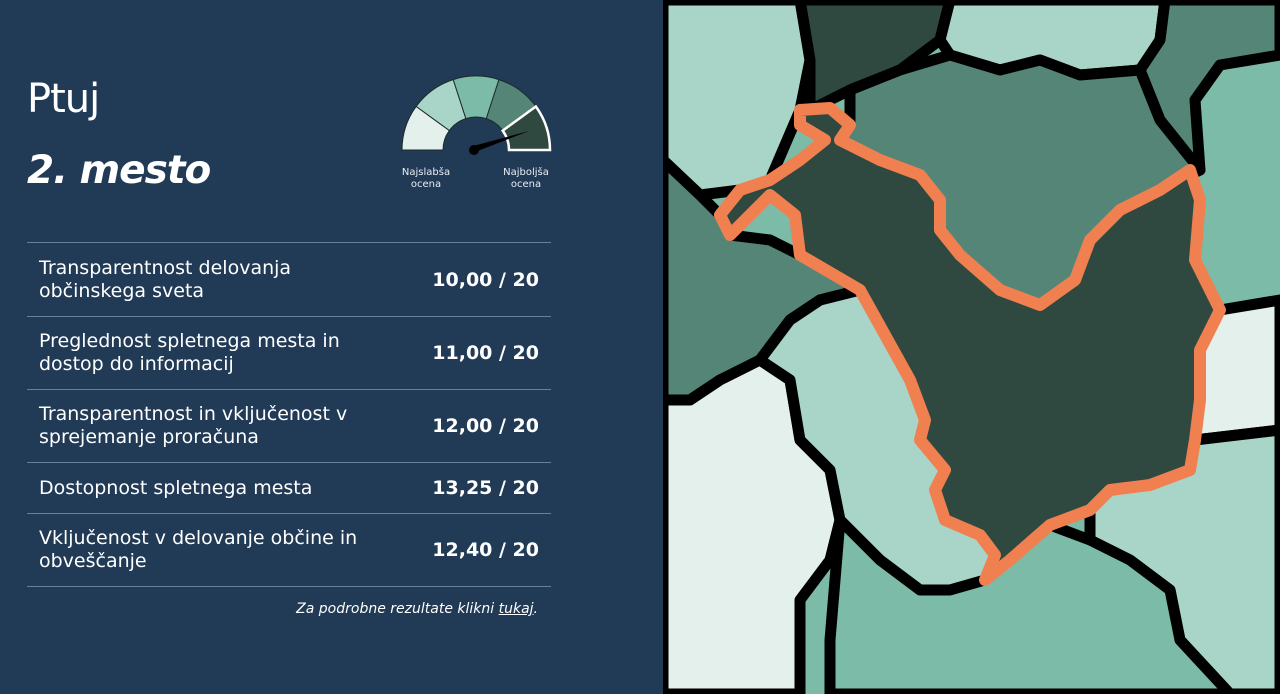 The width and height of the screenshot is (1280, 694). I want to click on table-row: Dostopnost spletnega mesta 13,25 / 20, so click(289, 488).